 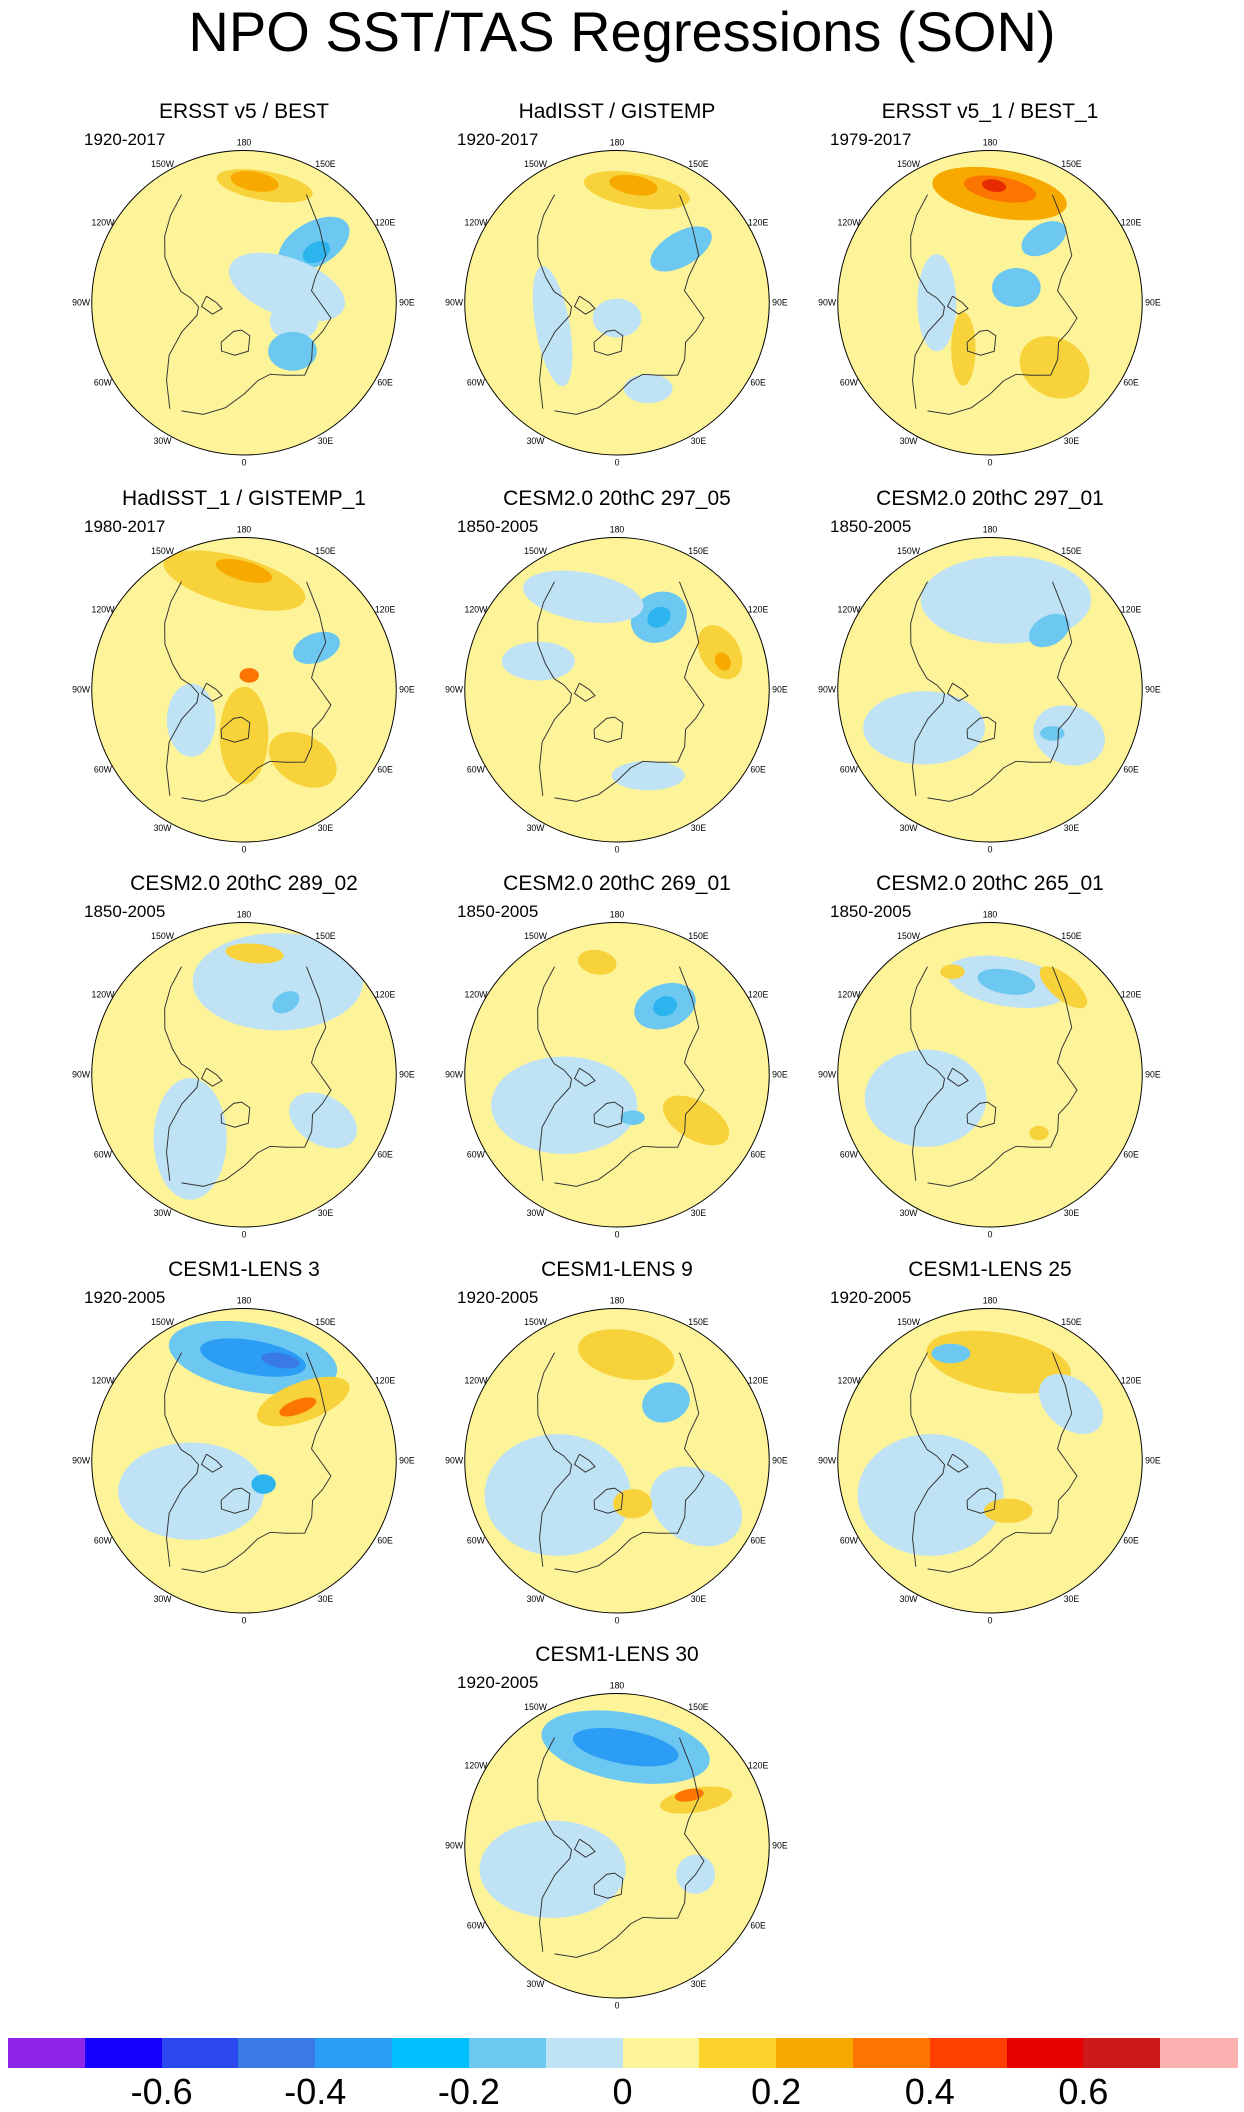 I want to click on colorbar-tick-label: -0.2, so click(x=468, y=2091).